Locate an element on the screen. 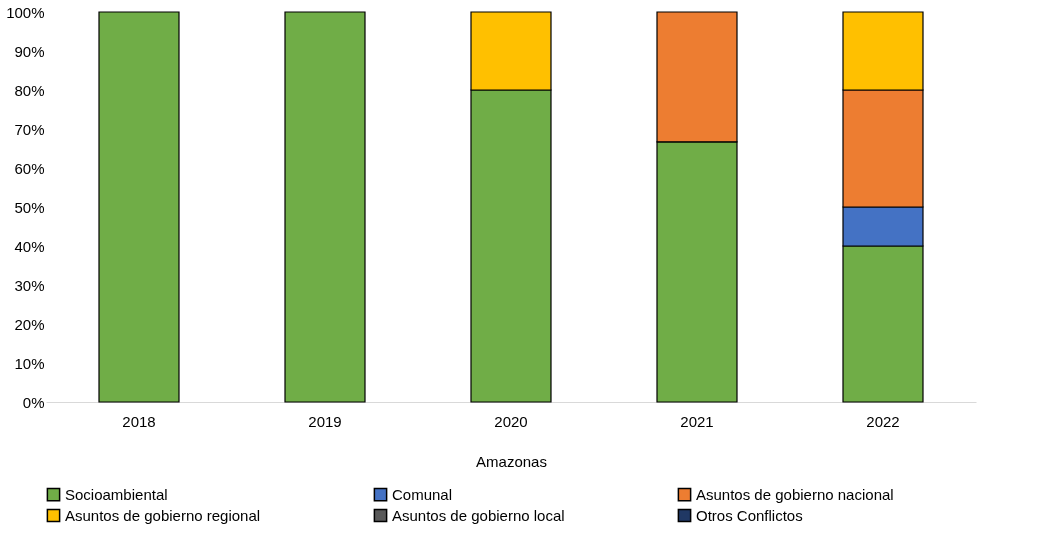 Image resolution: width=1049 pixels, height=557 pixels. x-tick-label: 2019 is located at coordinates (325, 421).